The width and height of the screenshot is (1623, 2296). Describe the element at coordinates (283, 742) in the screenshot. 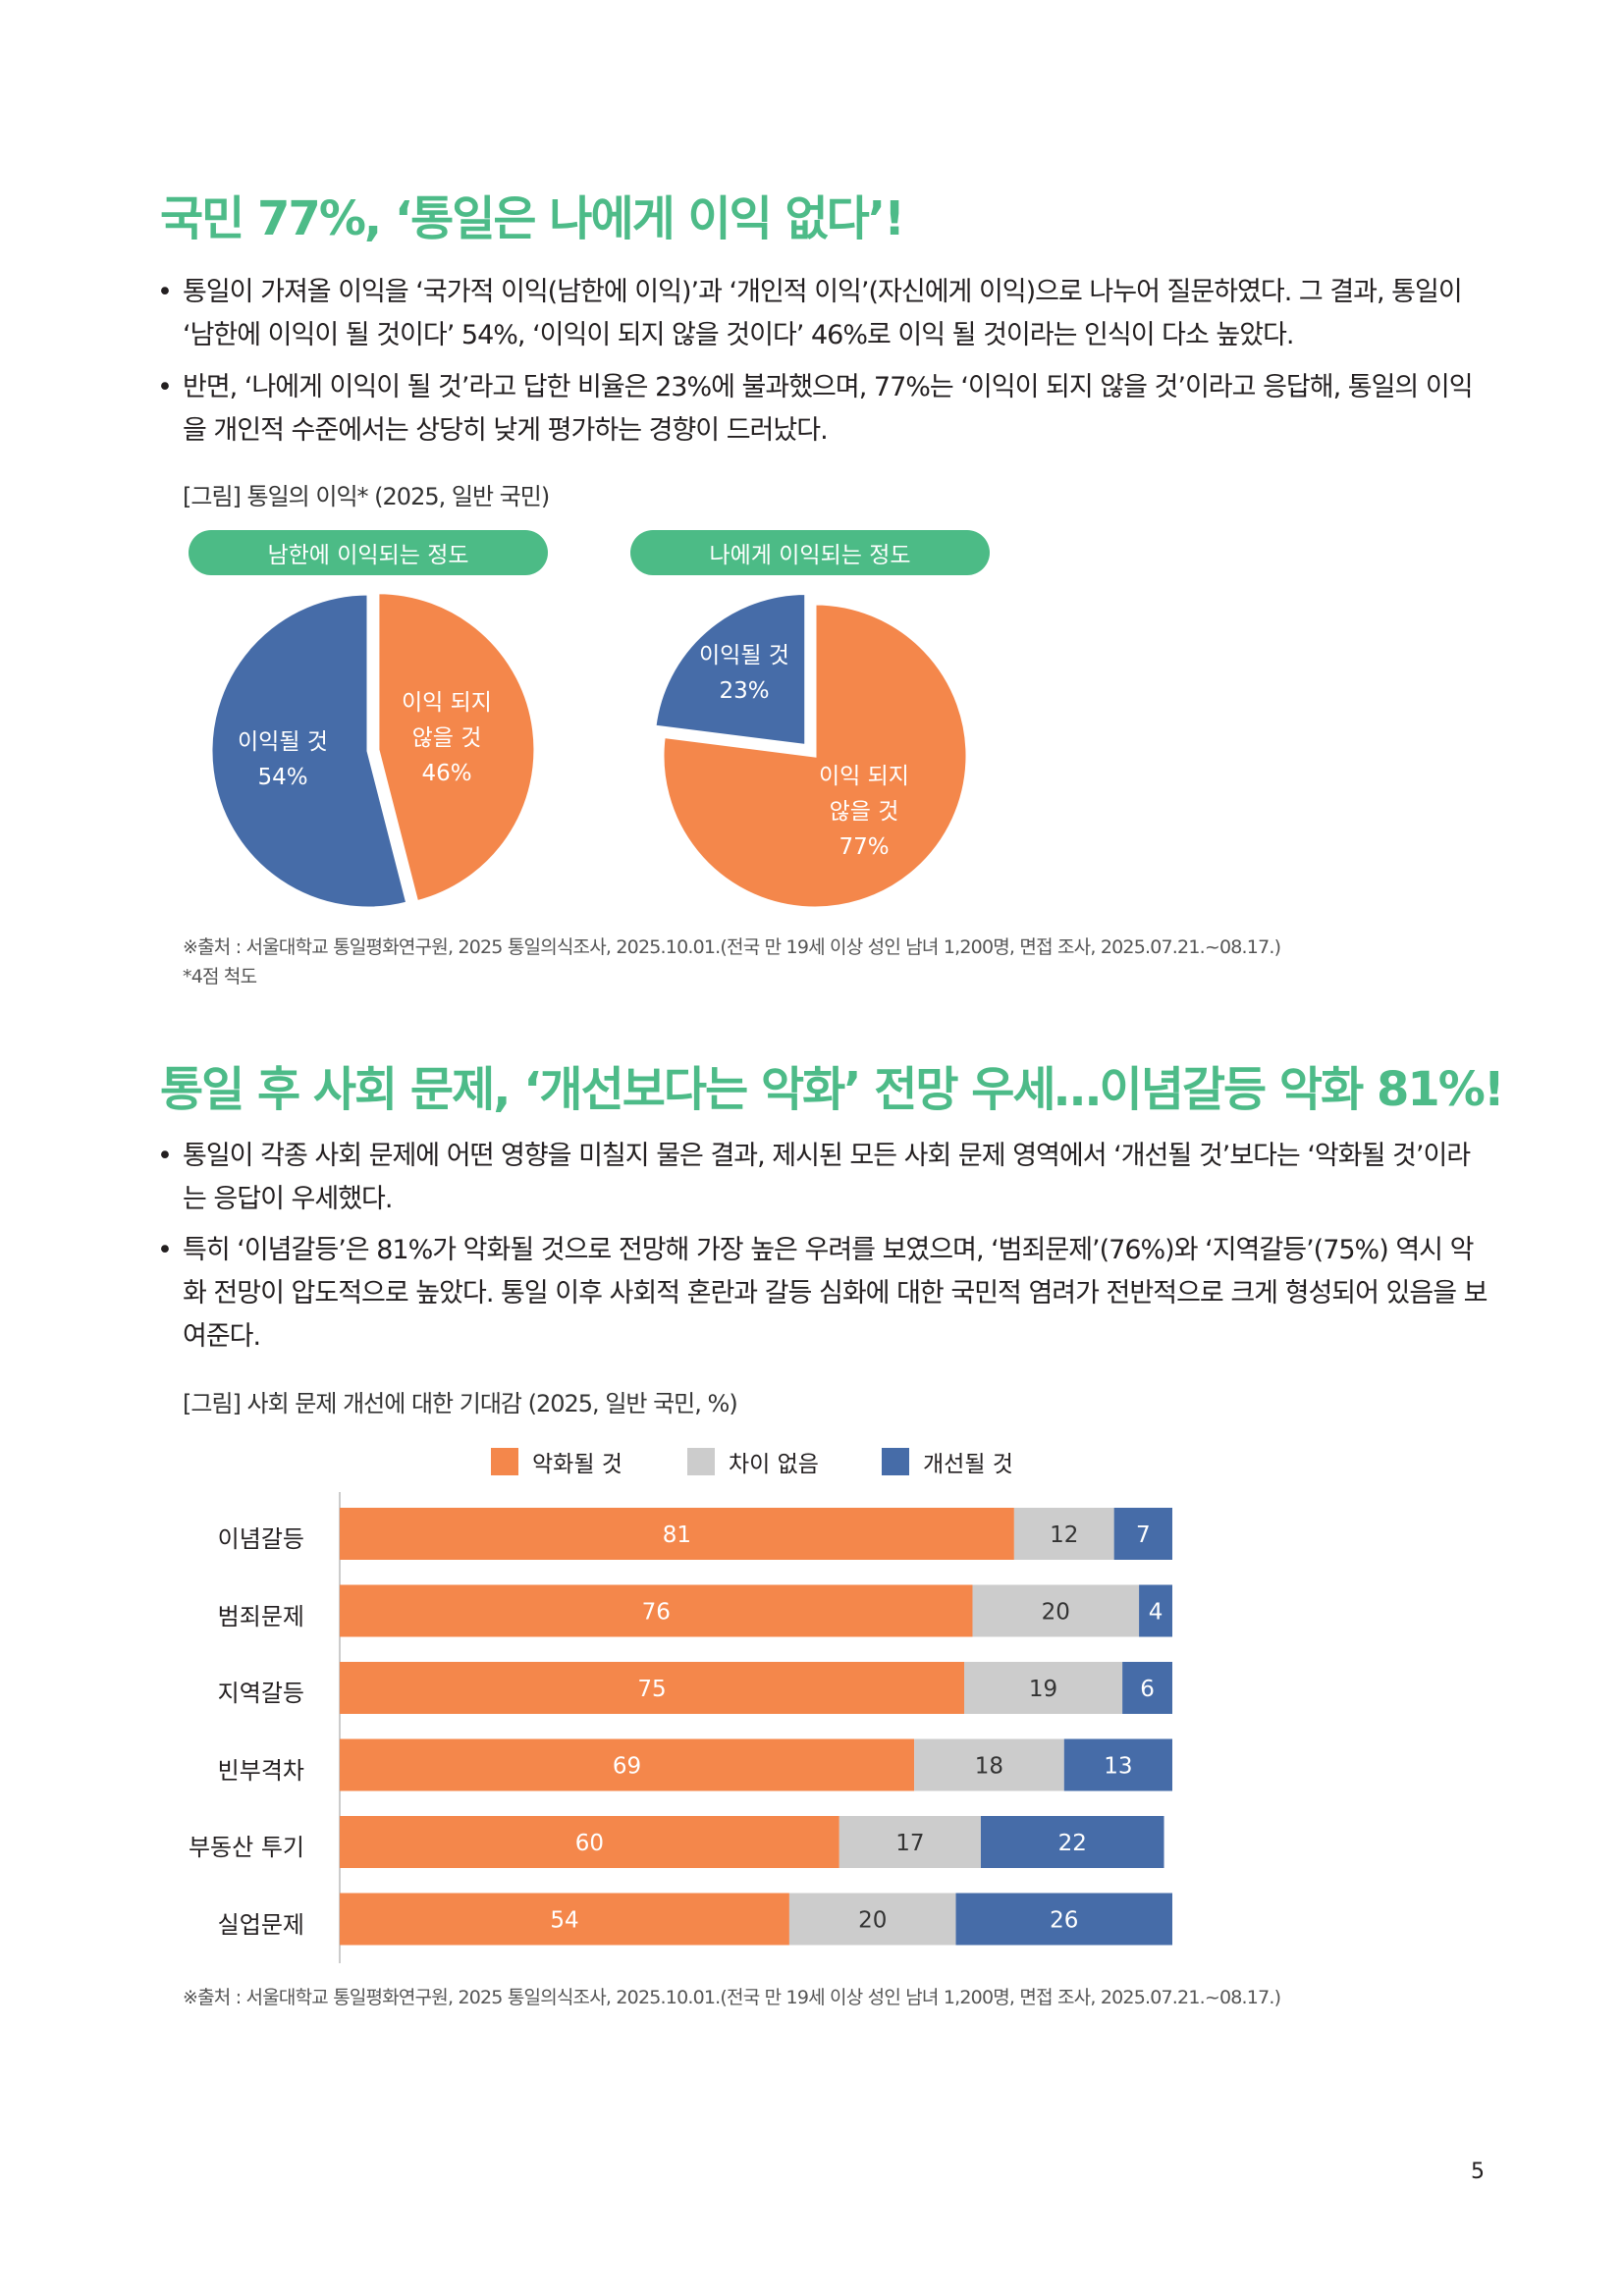

I see `pie1-label-benefit: 이익될 것` at that location.